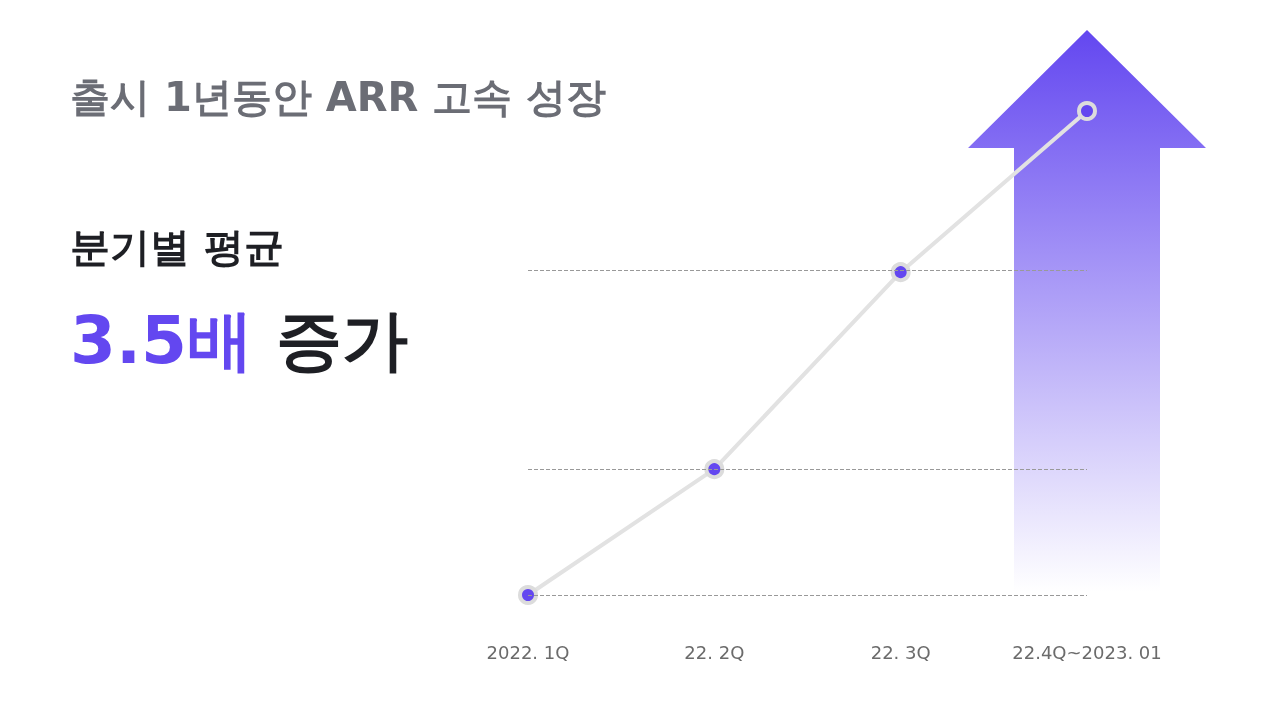 This screenshot has height=719, width=1280. I want to click on x-tick-label: 2022. 1Q, so click(528, 652).